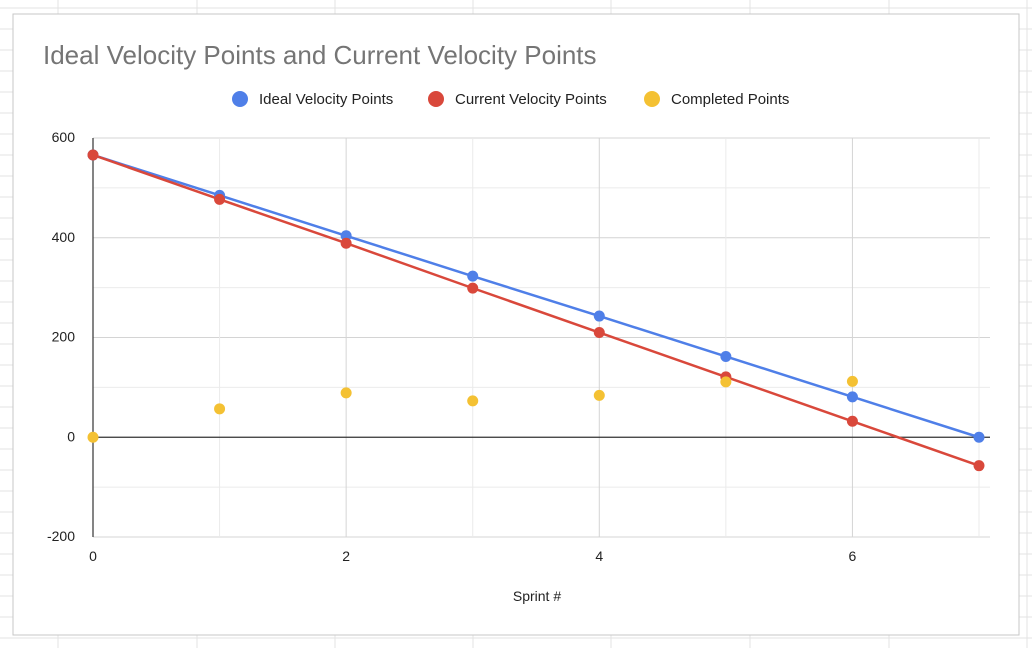 The height and width of the screenshot is (648, 1032). I want to click on legend-item: Current Velocity Points, so click(517, 99).